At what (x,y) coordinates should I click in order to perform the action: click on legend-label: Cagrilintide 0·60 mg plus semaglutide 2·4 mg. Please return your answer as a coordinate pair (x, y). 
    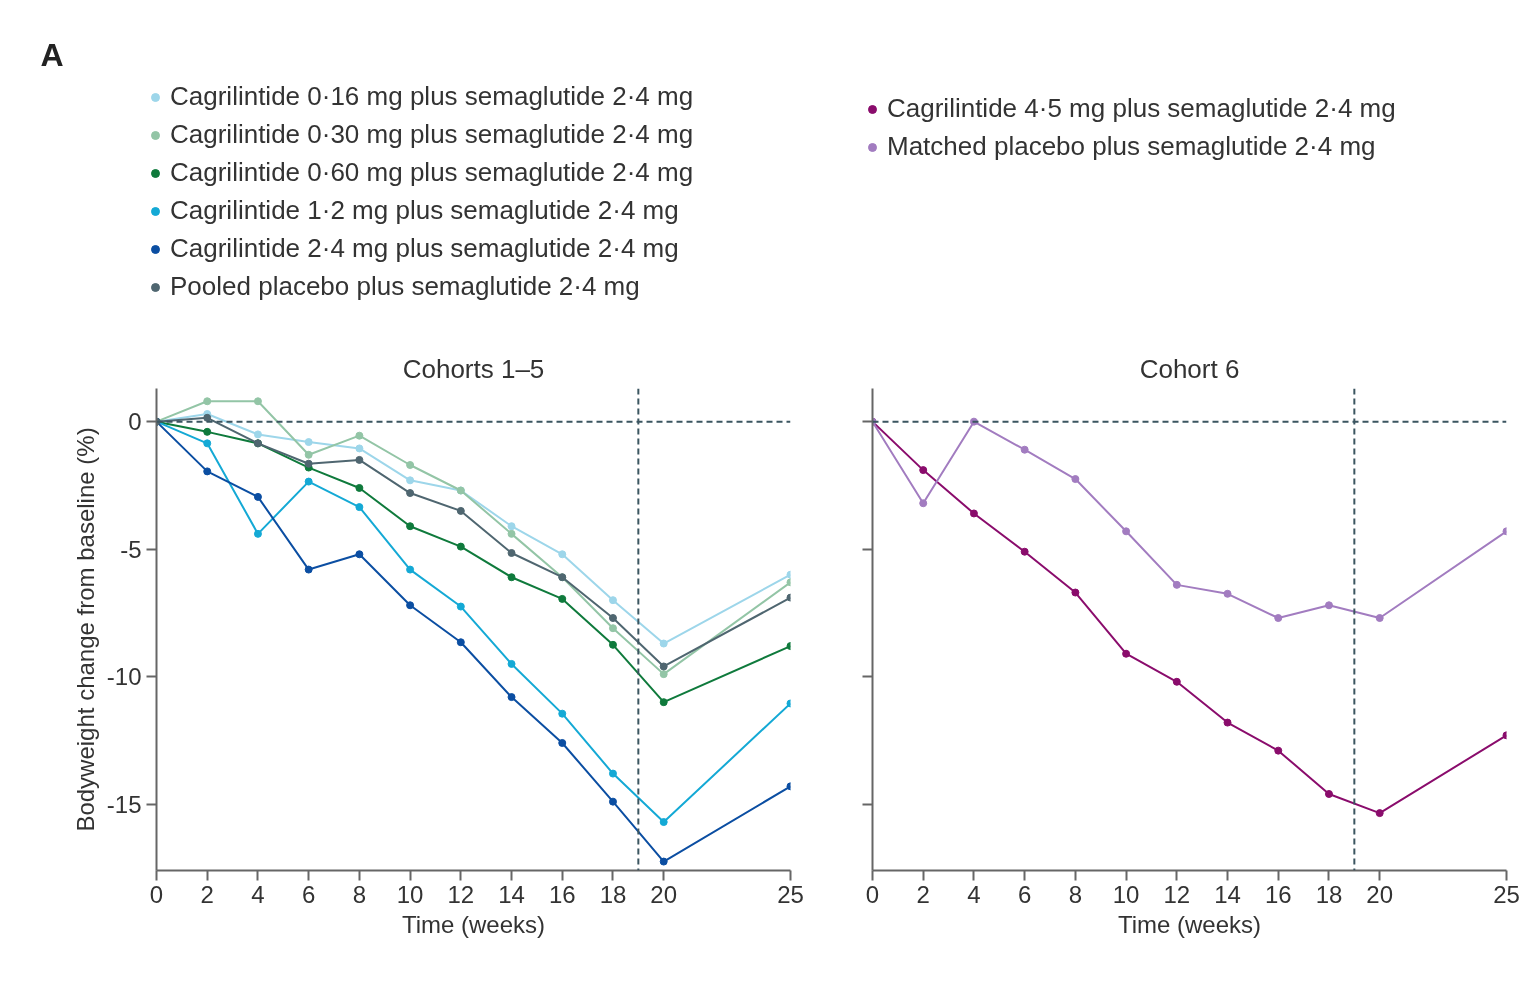
    Looking at the image, I should click on (432, 172).